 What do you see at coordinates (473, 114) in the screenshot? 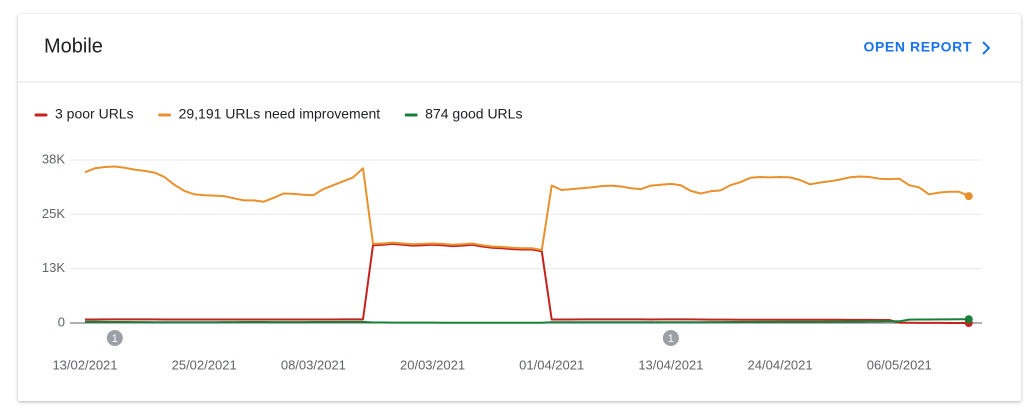
I see `legend-label: 874 good URLs` at bounding box center [473, 114].